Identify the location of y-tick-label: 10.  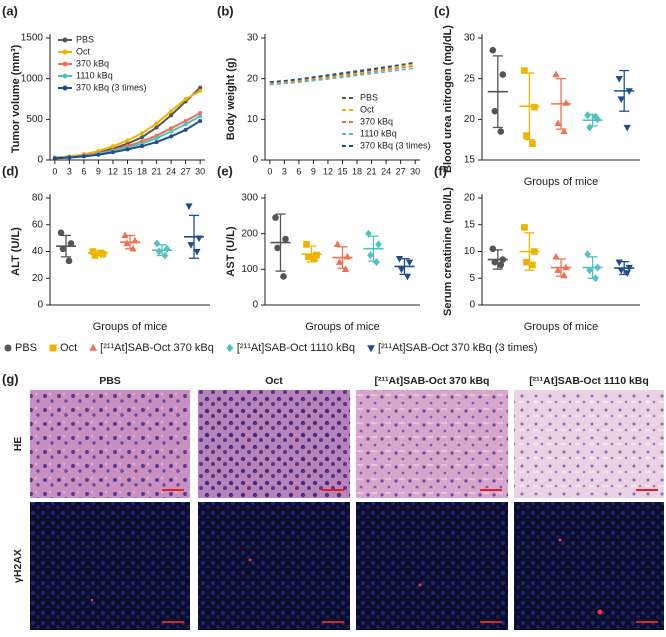
(253, 119).